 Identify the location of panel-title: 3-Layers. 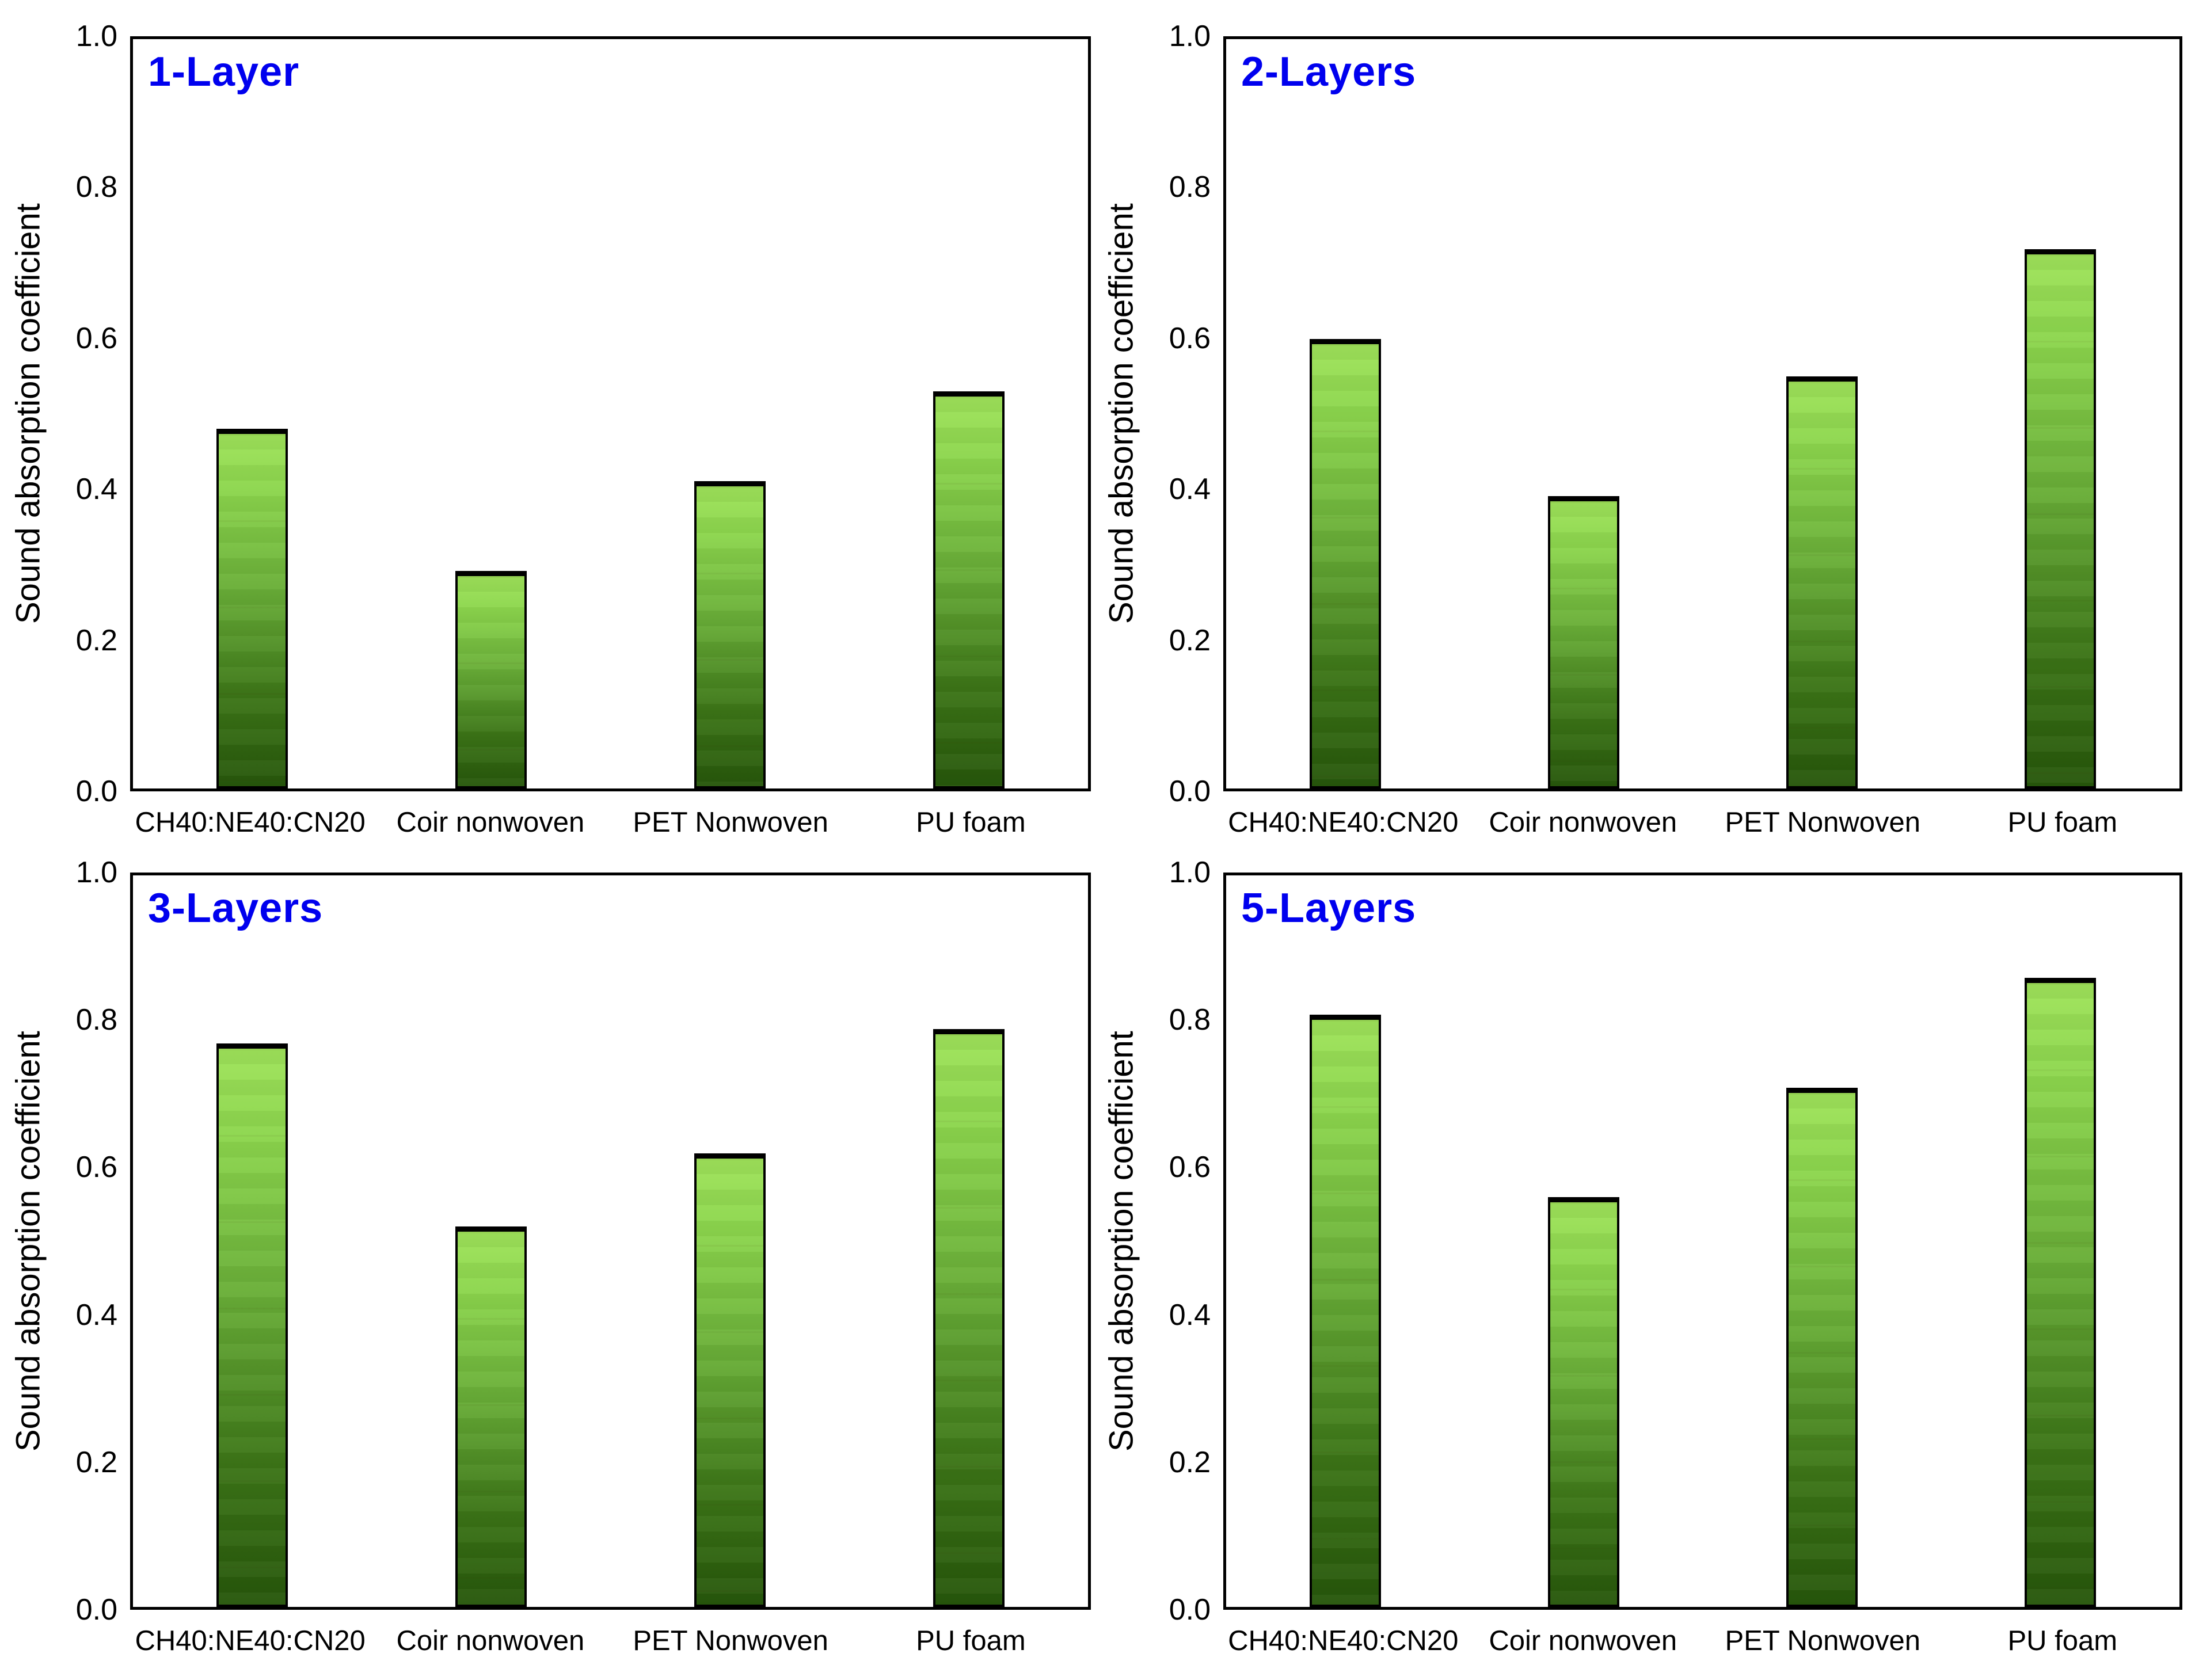
(236, 908).